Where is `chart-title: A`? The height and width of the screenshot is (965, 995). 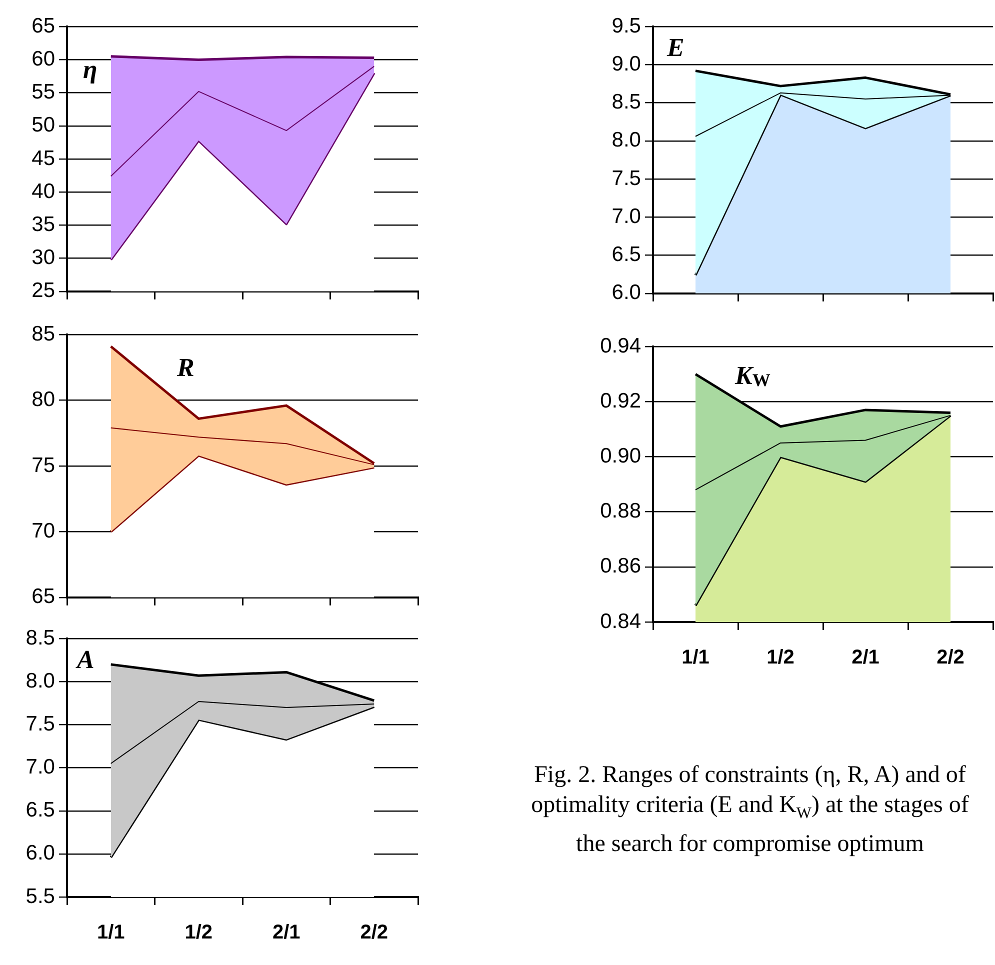 chart-title: A is located at coordinates (85, 659).